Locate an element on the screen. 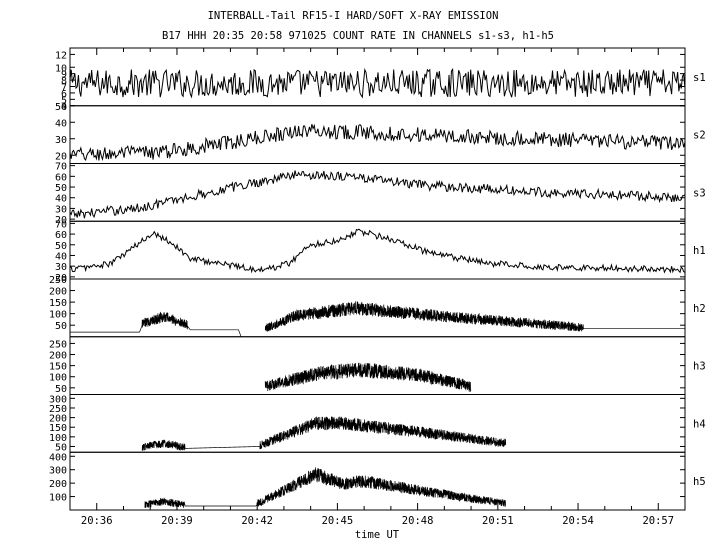 Image resolution: width=720 pixels, height=550 pixels. x-tick-label: 20:48 is located at coordinates (418, 521).